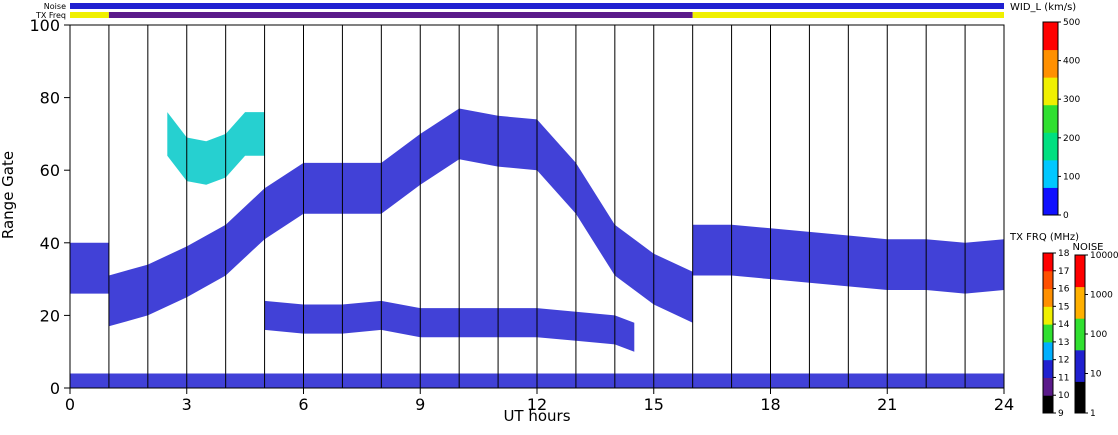 This screenshot has width=1118, height=435. I want to click on strip-label: Noise, so click(55, 6).